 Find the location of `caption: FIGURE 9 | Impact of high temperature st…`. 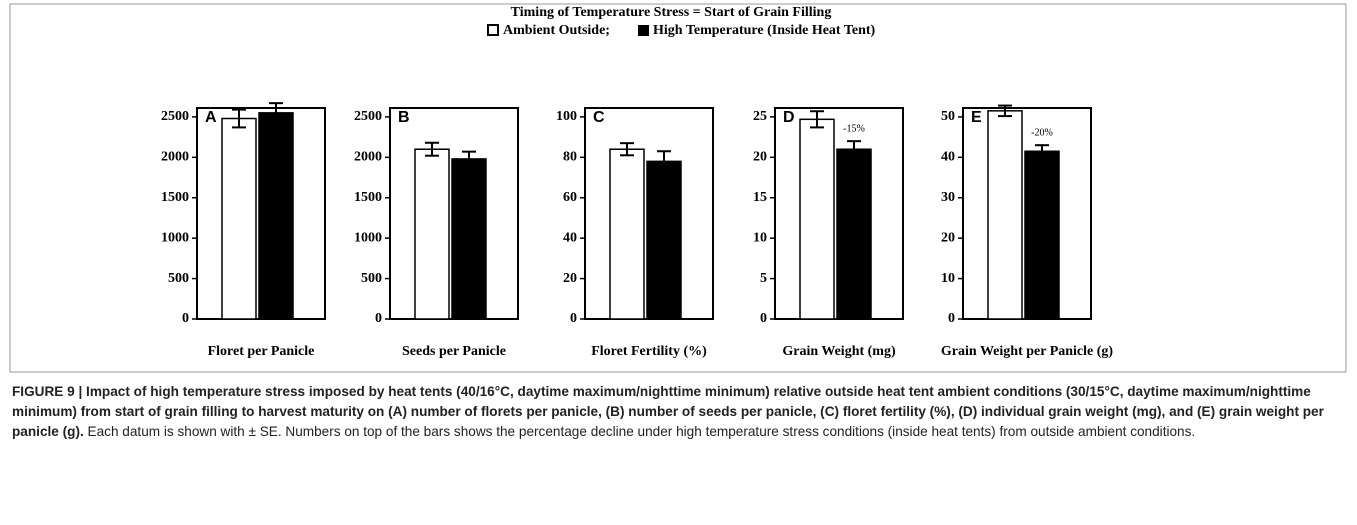

caption: FIGURE 9 | Impact of high temperature st… is located at coordinates (679, 412).